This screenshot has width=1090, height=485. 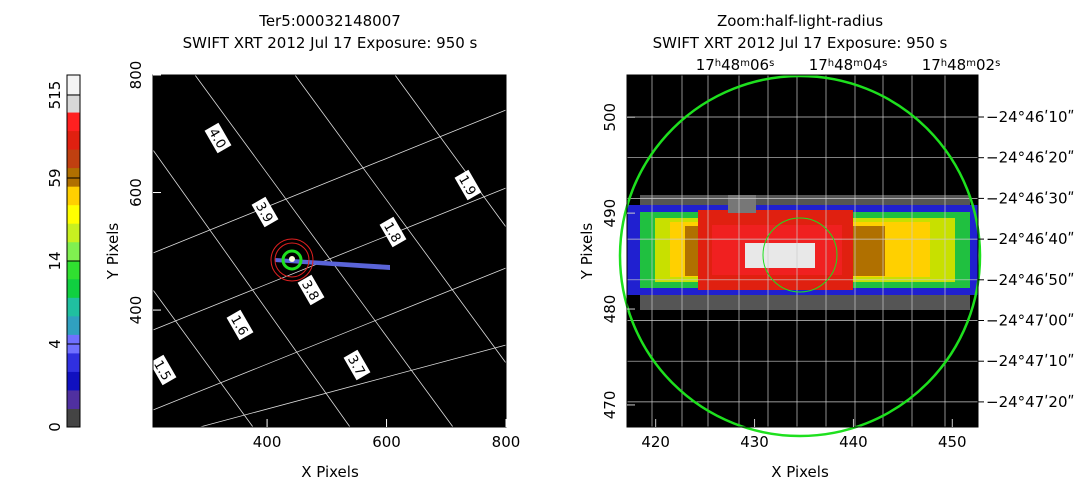 I want to click on colorbar-tick-label: 515, so click(x=55, y=95).